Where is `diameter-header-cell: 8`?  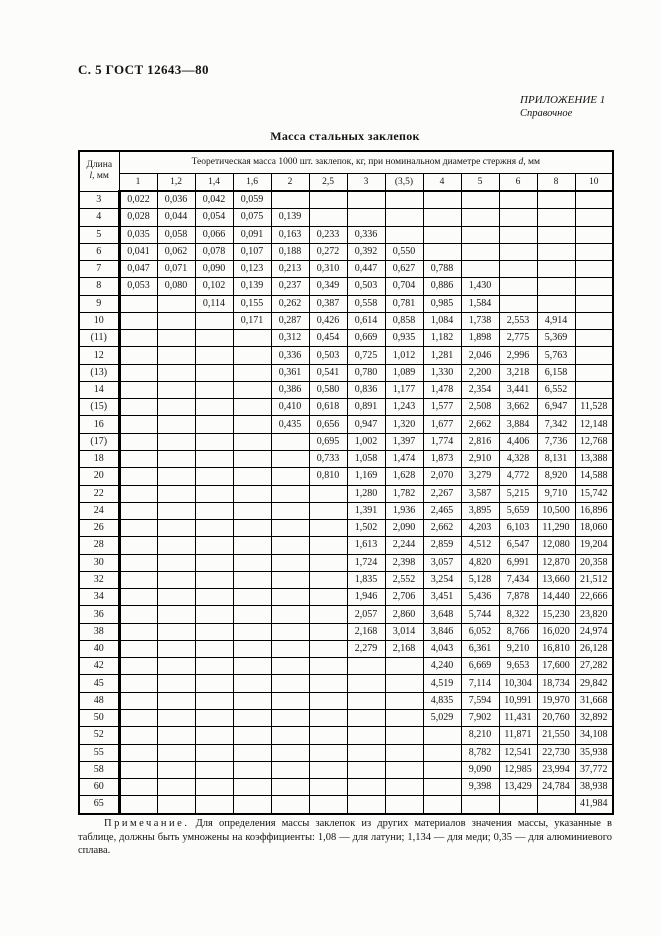
diameter-header-cell: 8 is located at coordinates (556, 182).